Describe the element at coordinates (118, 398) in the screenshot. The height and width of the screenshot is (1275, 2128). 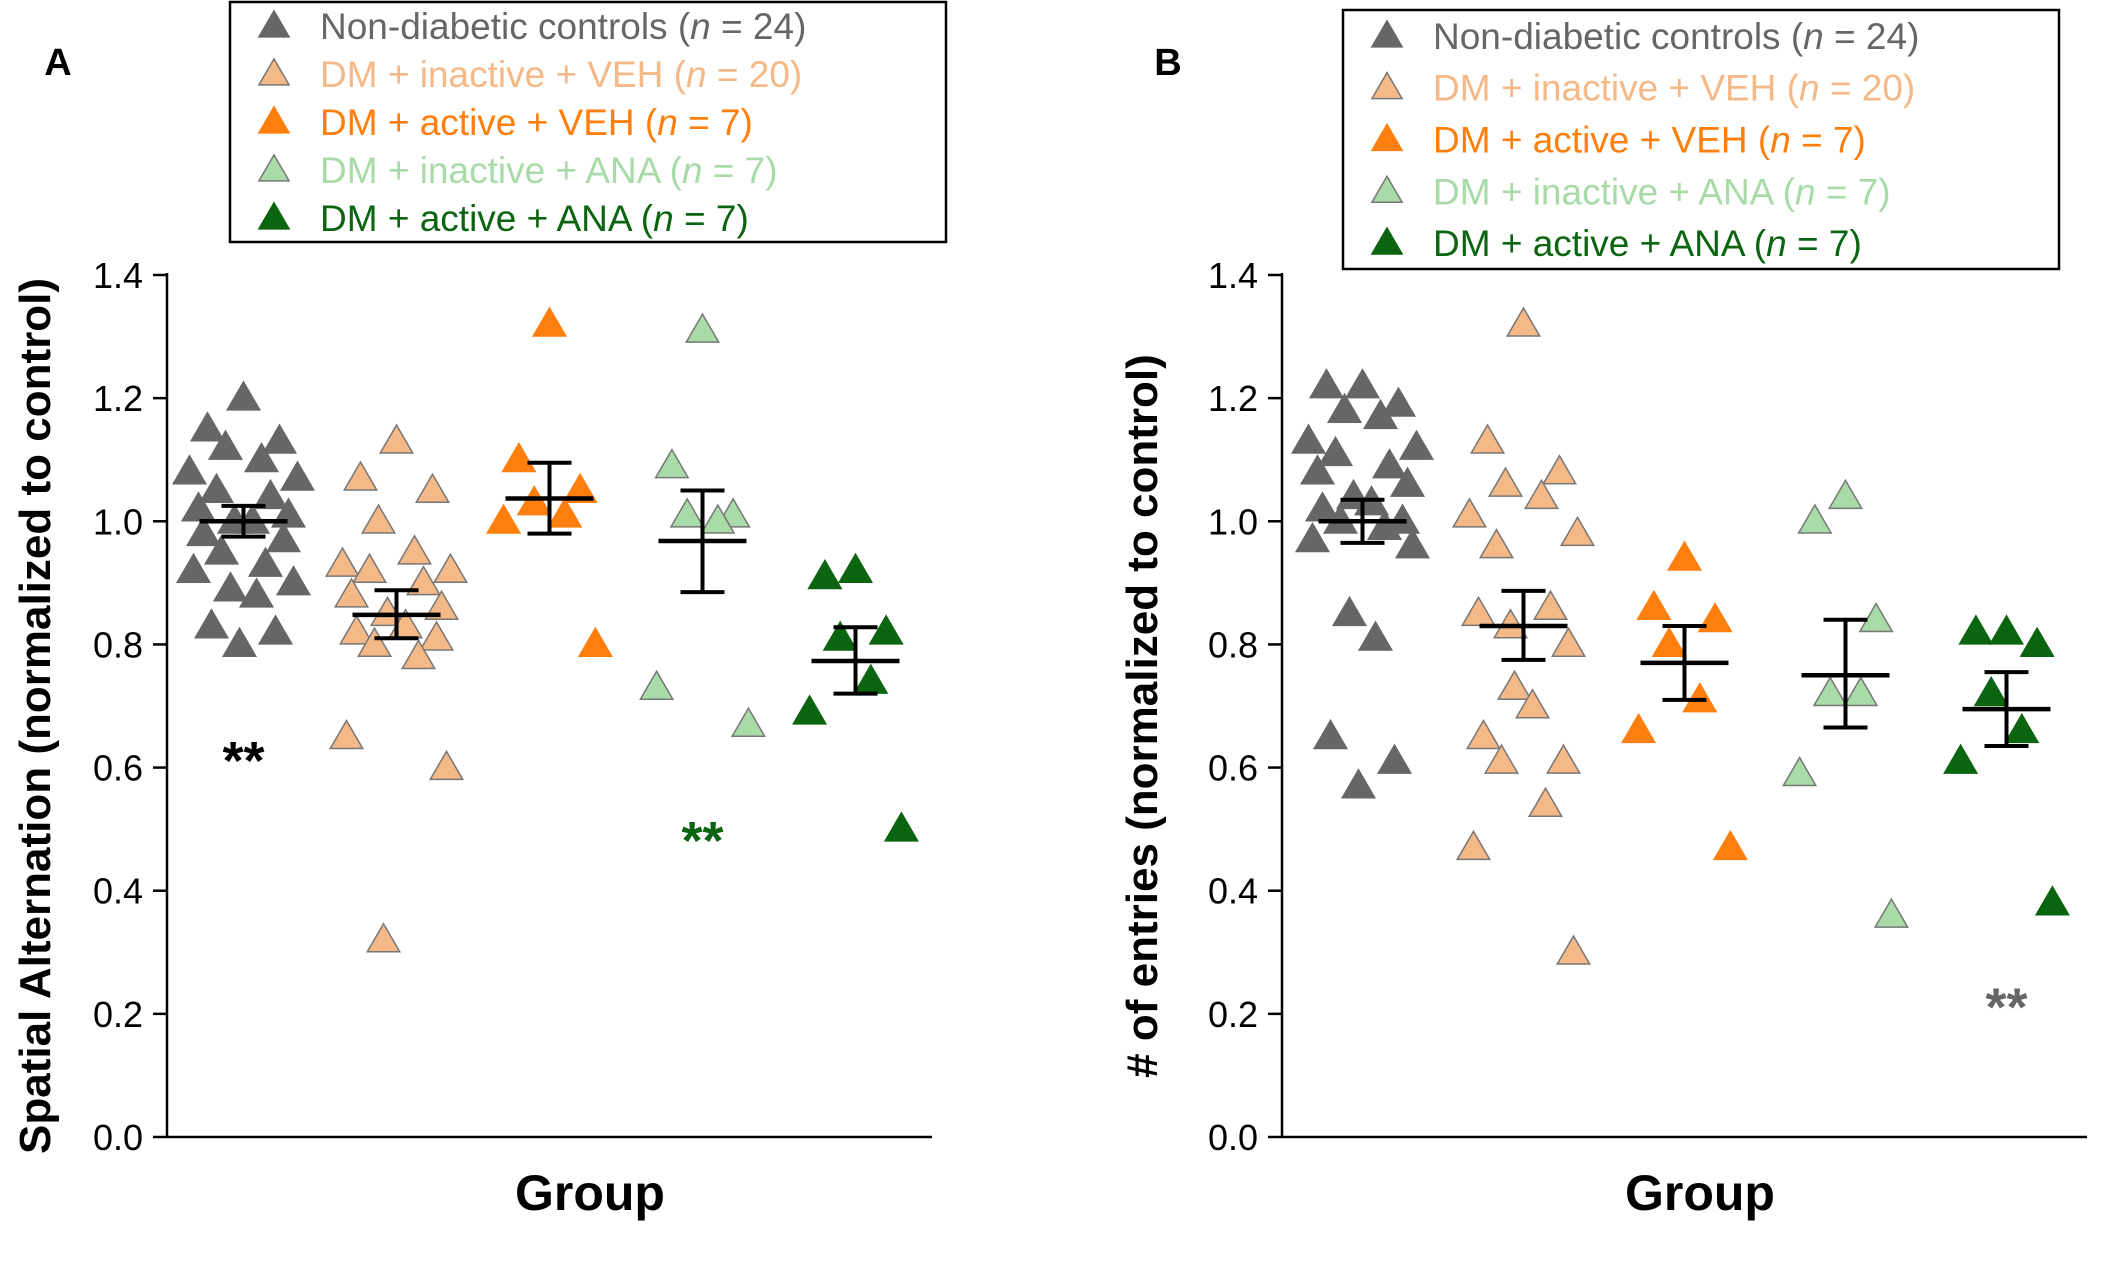
I see `y-tick-label: 1.2` at that location.